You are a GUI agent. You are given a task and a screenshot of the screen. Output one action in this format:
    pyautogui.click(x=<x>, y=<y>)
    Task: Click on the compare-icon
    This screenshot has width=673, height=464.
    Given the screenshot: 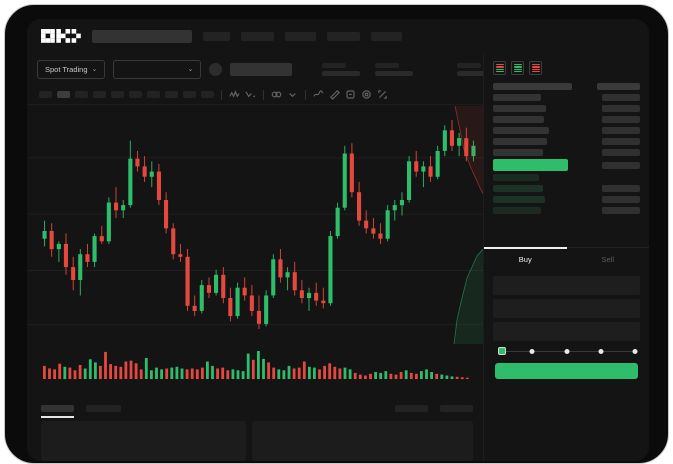 What is the action you would take?
    pyautogui.click(x=276, y=94)
    